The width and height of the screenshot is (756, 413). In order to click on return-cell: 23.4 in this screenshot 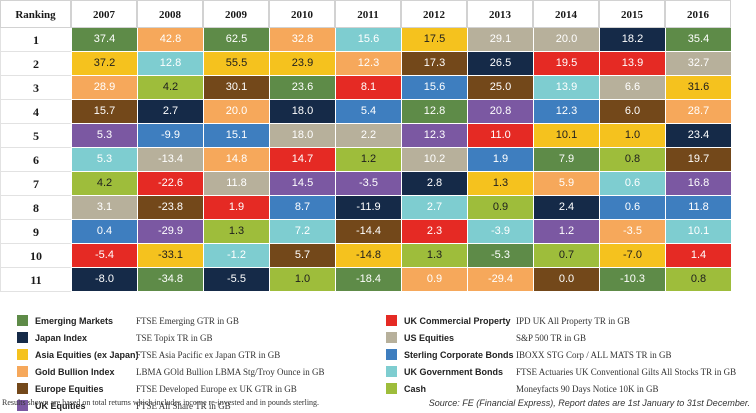, I will do `click(698, 135)`.